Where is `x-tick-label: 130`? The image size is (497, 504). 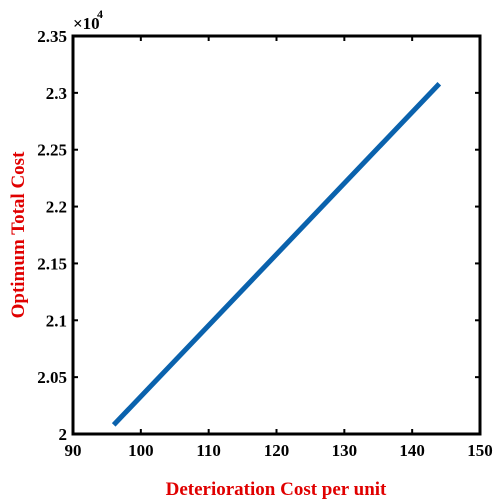 x-tick-label: 130 is located at coordinates (345, 450).